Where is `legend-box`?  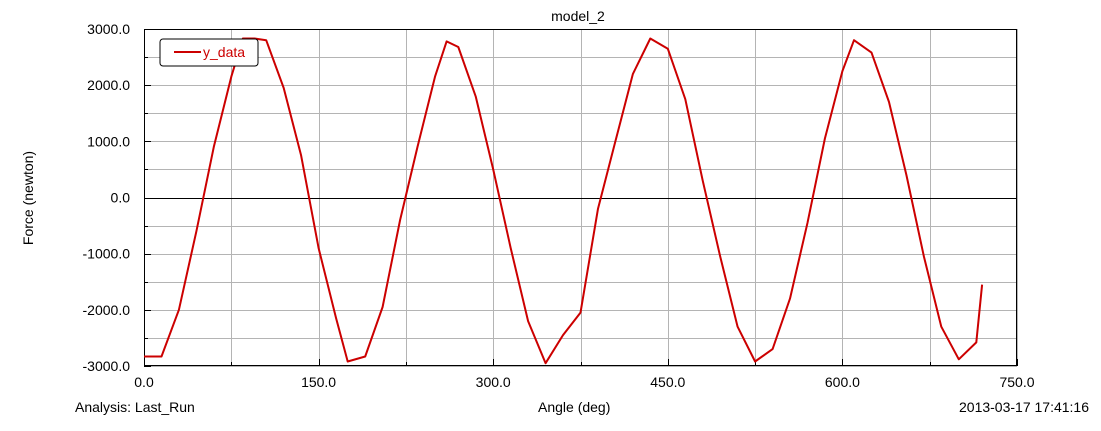
legend-box is located at coordinates (209, 52).